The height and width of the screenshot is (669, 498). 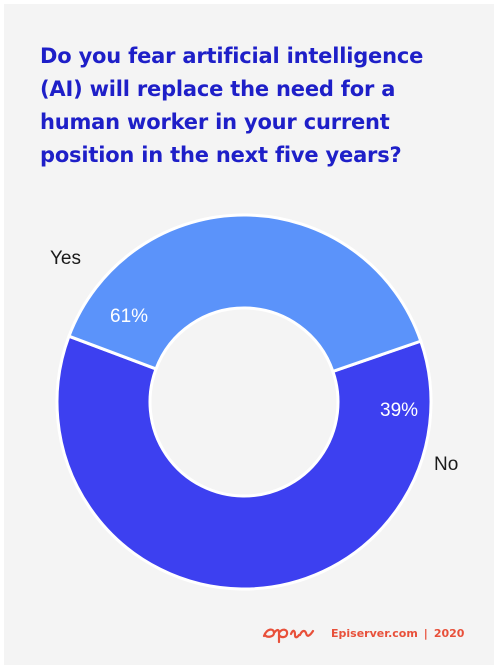 What do you see at coordinates (446, 464) in the screenshot?
I see `category-label-no: No` at bounding box center [446, 464].